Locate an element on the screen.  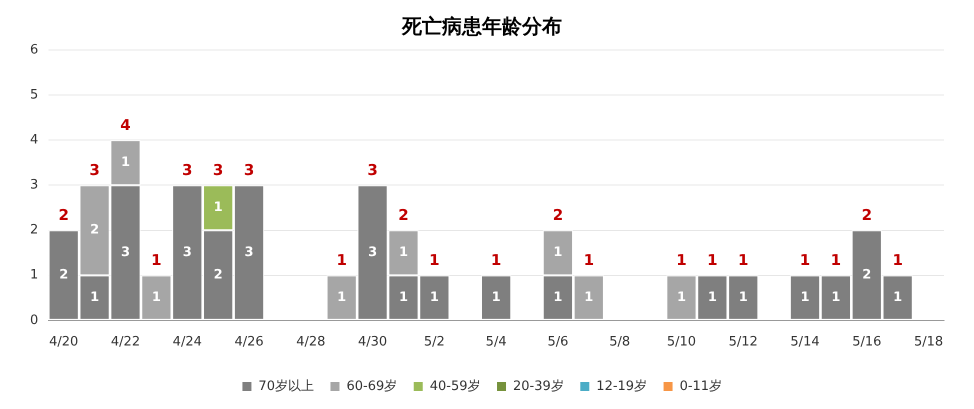
legend-label: 70岁以上 is located at coordinates (286, 386).